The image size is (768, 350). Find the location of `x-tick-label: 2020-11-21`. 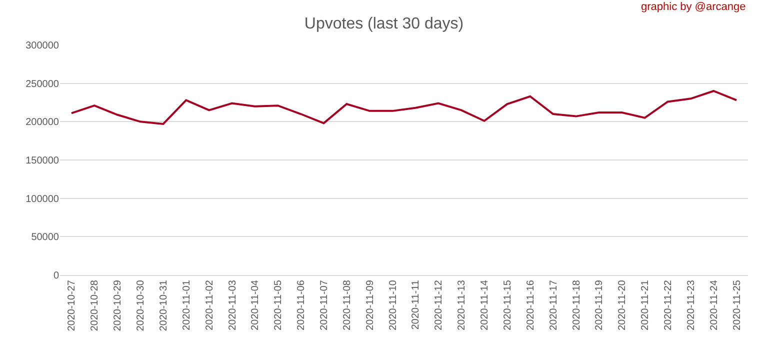

x-tick-label: 2020-11-21 is located at coordinates (646, 305).